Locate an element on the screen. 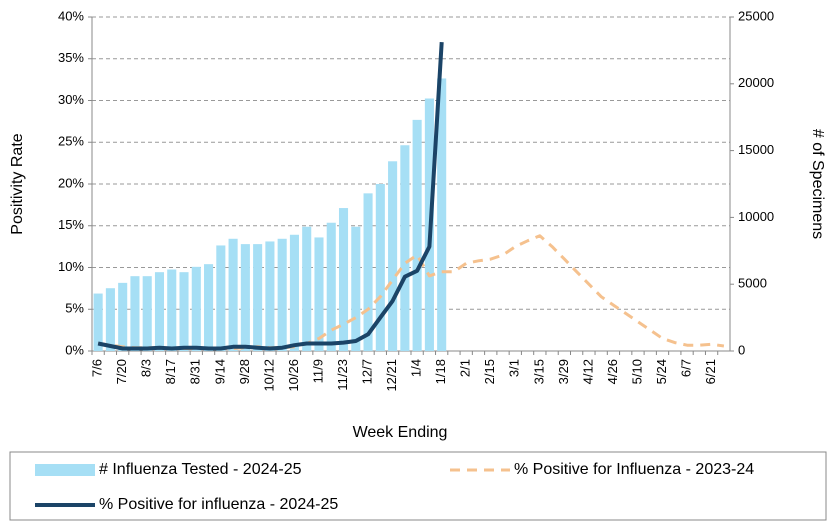  x-axis-title: Week Ending is located at coordinates (400, 432).